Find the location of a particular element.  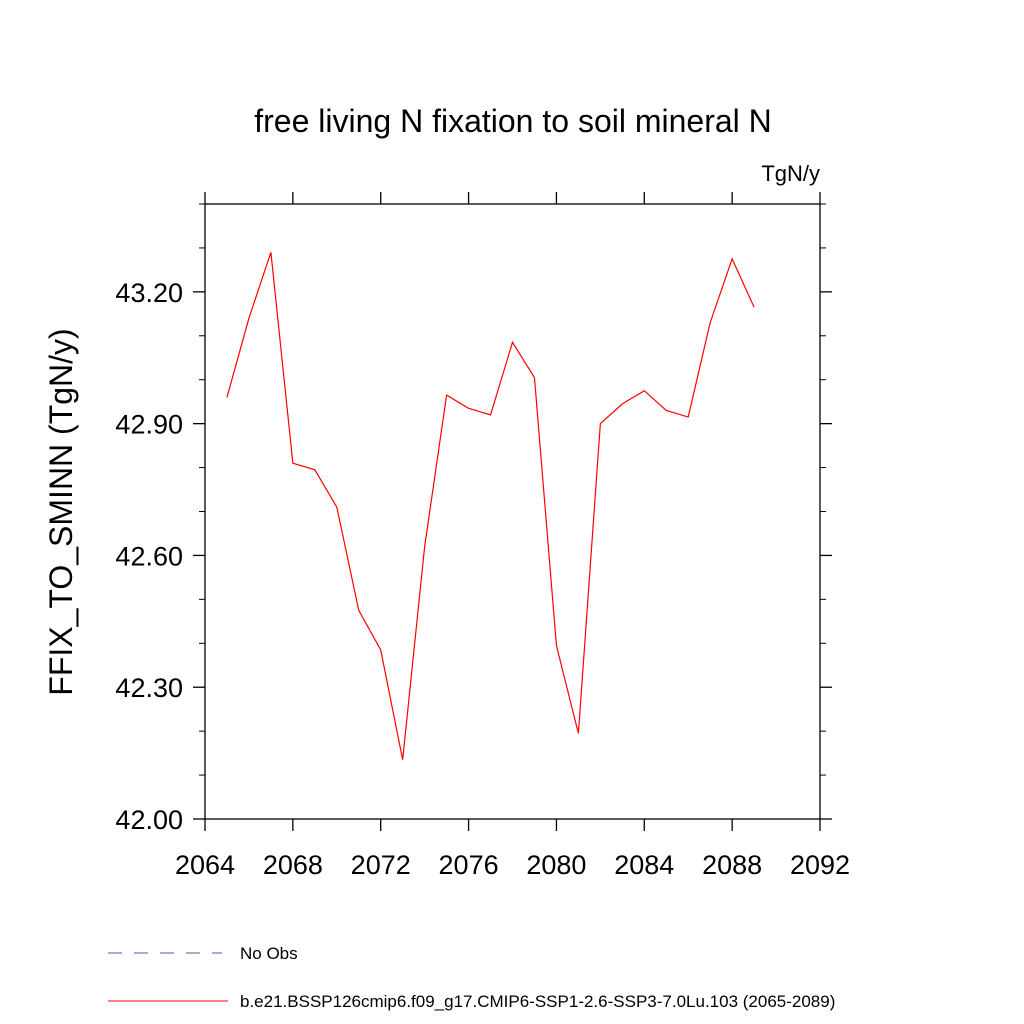

x-tick-label: 2092 is located at coordinates (820, 865).